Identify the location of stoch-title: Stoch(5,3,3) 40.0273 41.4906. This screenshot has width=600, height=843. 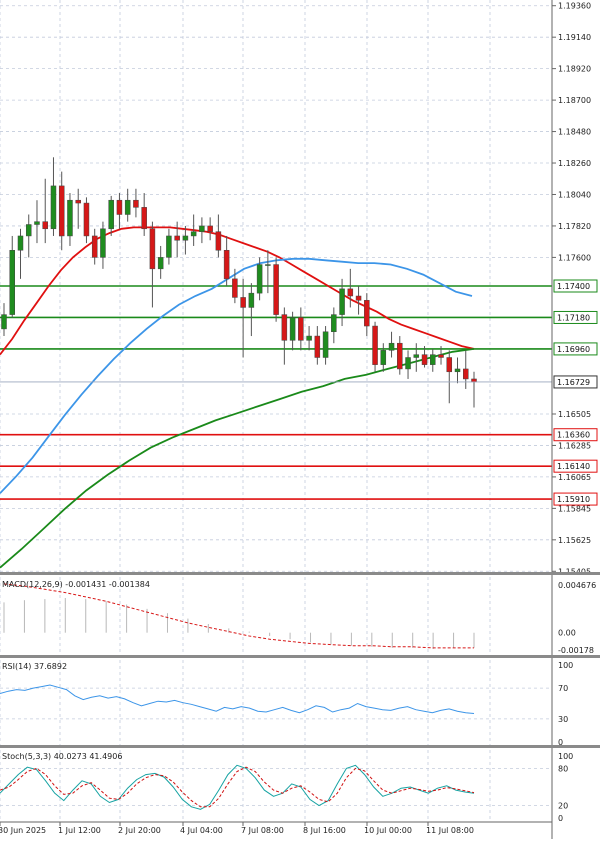
(62, 756).